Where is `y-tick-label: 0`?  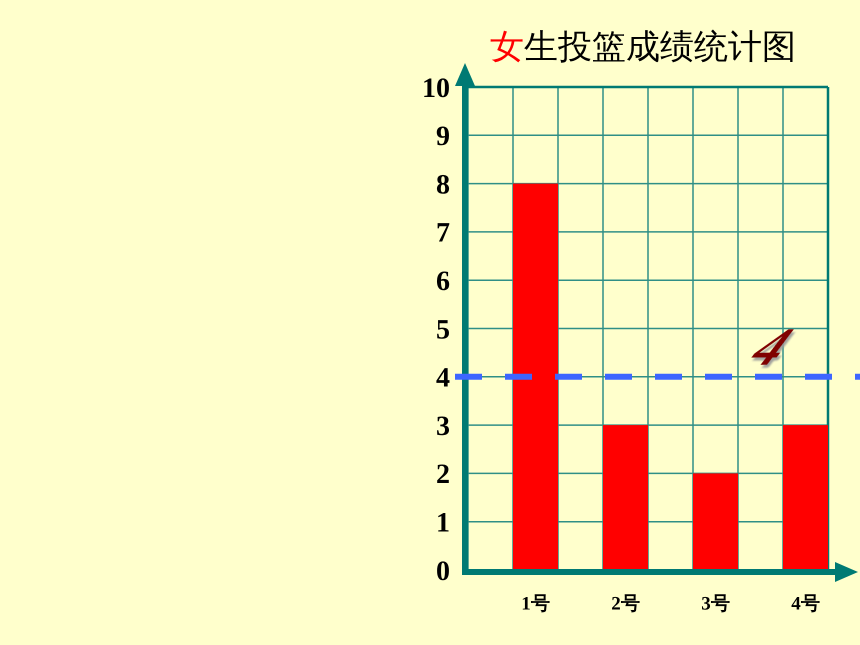 y-tick-label: 0 is located at coordinates (443, 571).